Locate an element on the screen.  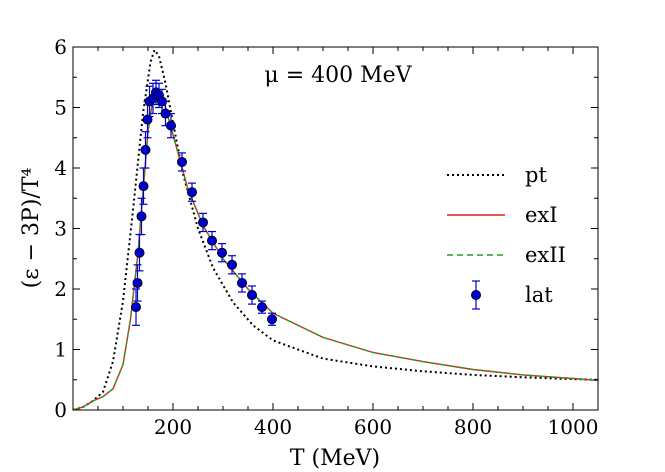
y-axis-title: (ε − 3P)/T⁴ is located at coordinates (31, 227).